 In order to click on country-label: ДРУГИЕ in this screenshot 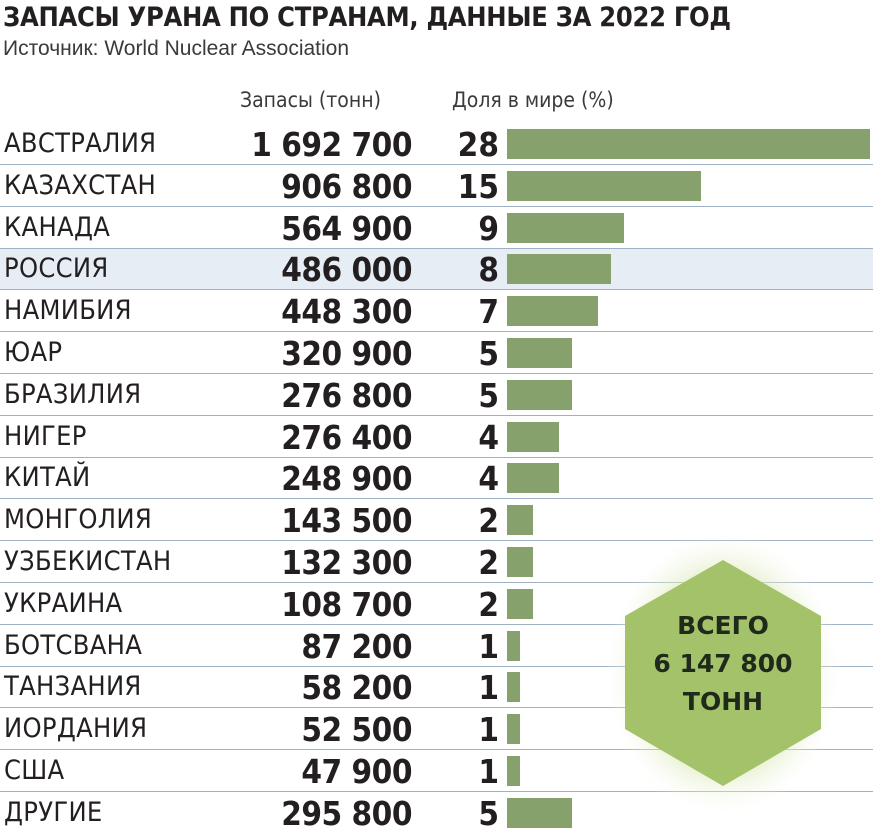, I will do `click(53, 812)`.